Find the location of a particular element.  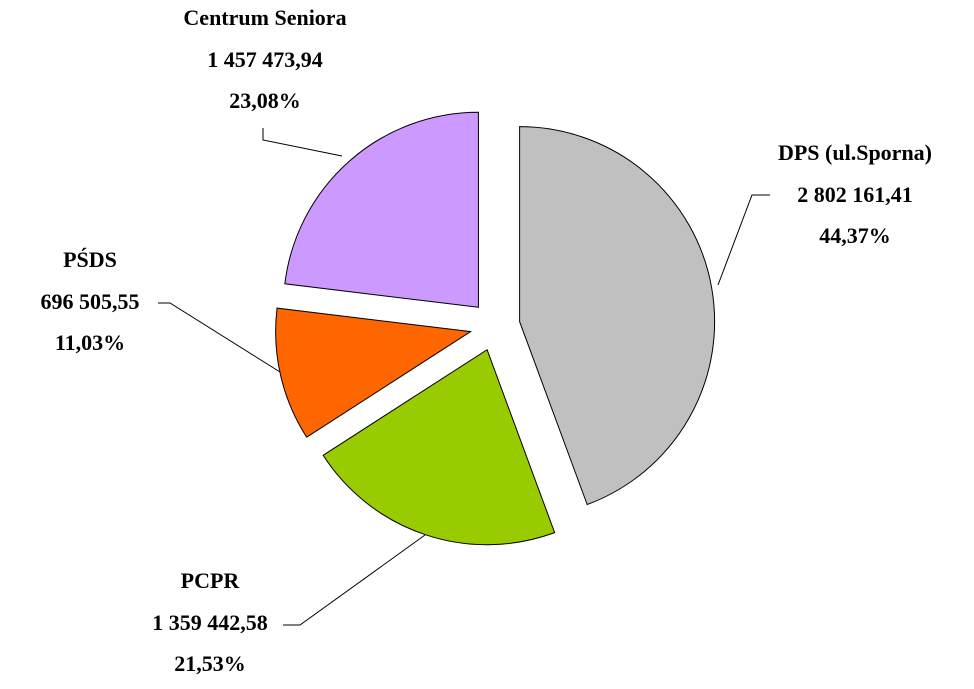

slice-label: PCPR is located at coordinates (211, 580).